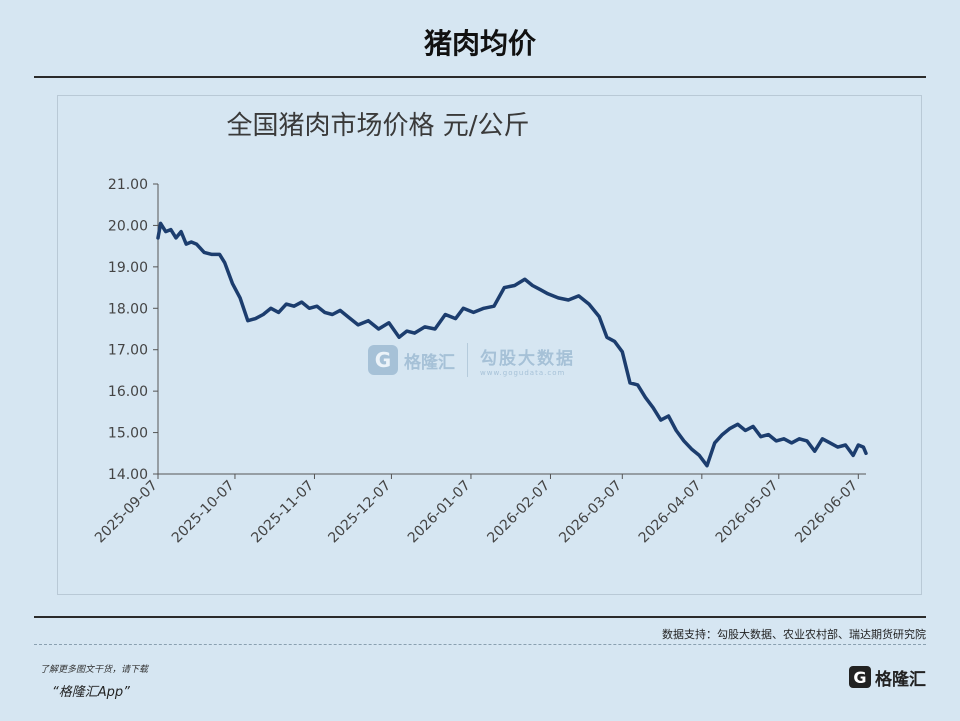  What do you see at coordinates (518, 512) in the screenshot?
I see `x-tick-label: 2026-02-07` at bounding box center [518, 512].